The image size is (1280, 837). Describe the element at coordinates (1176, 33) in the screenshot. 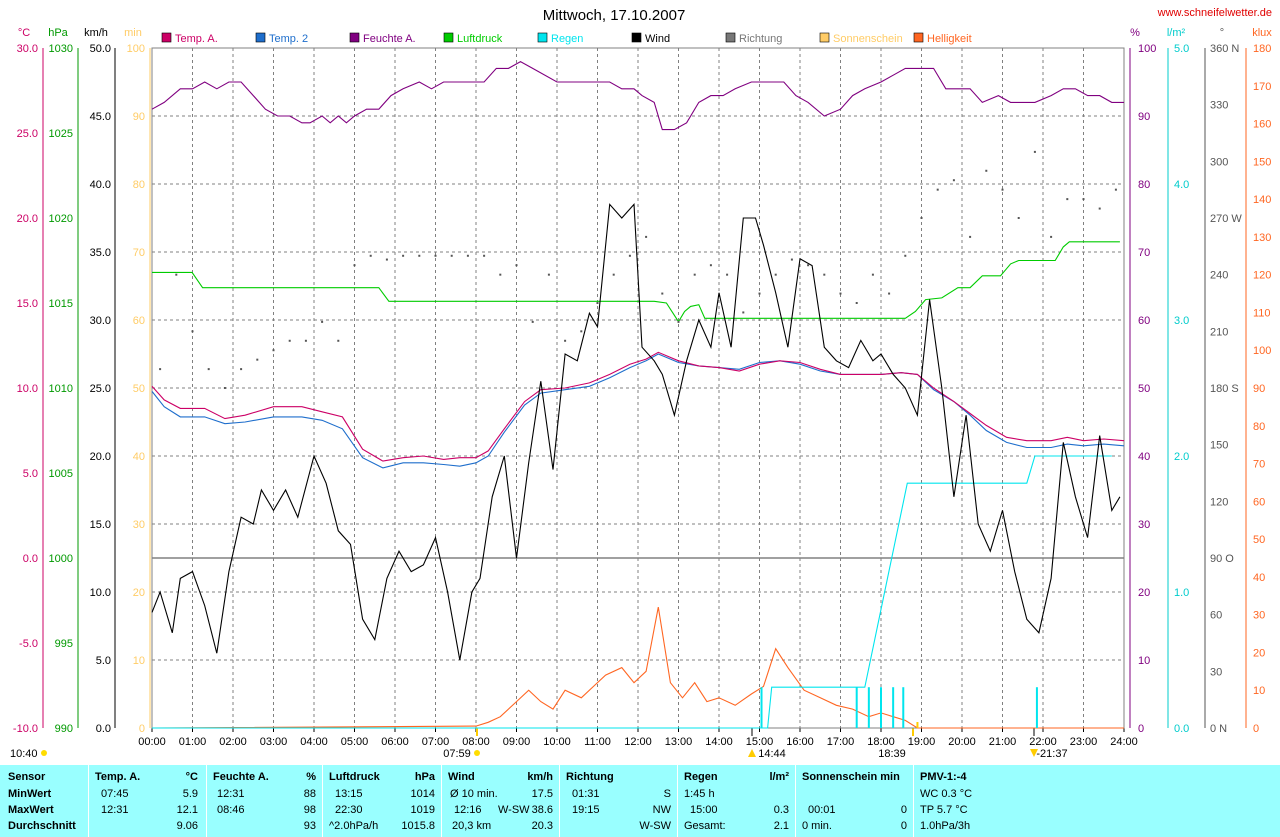

I see `rain-axis-unit: l/m²` at that location.